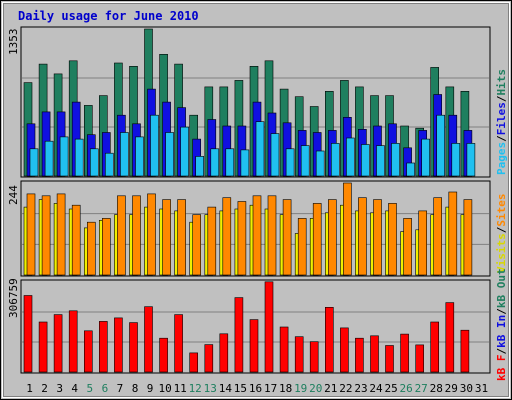 Image resolution: width=512 pixels, height=400 pixels. What do you see at coordinates (300, 388) in the screenshot?
I see `day-label: 19` at bounding box center [300, 388].